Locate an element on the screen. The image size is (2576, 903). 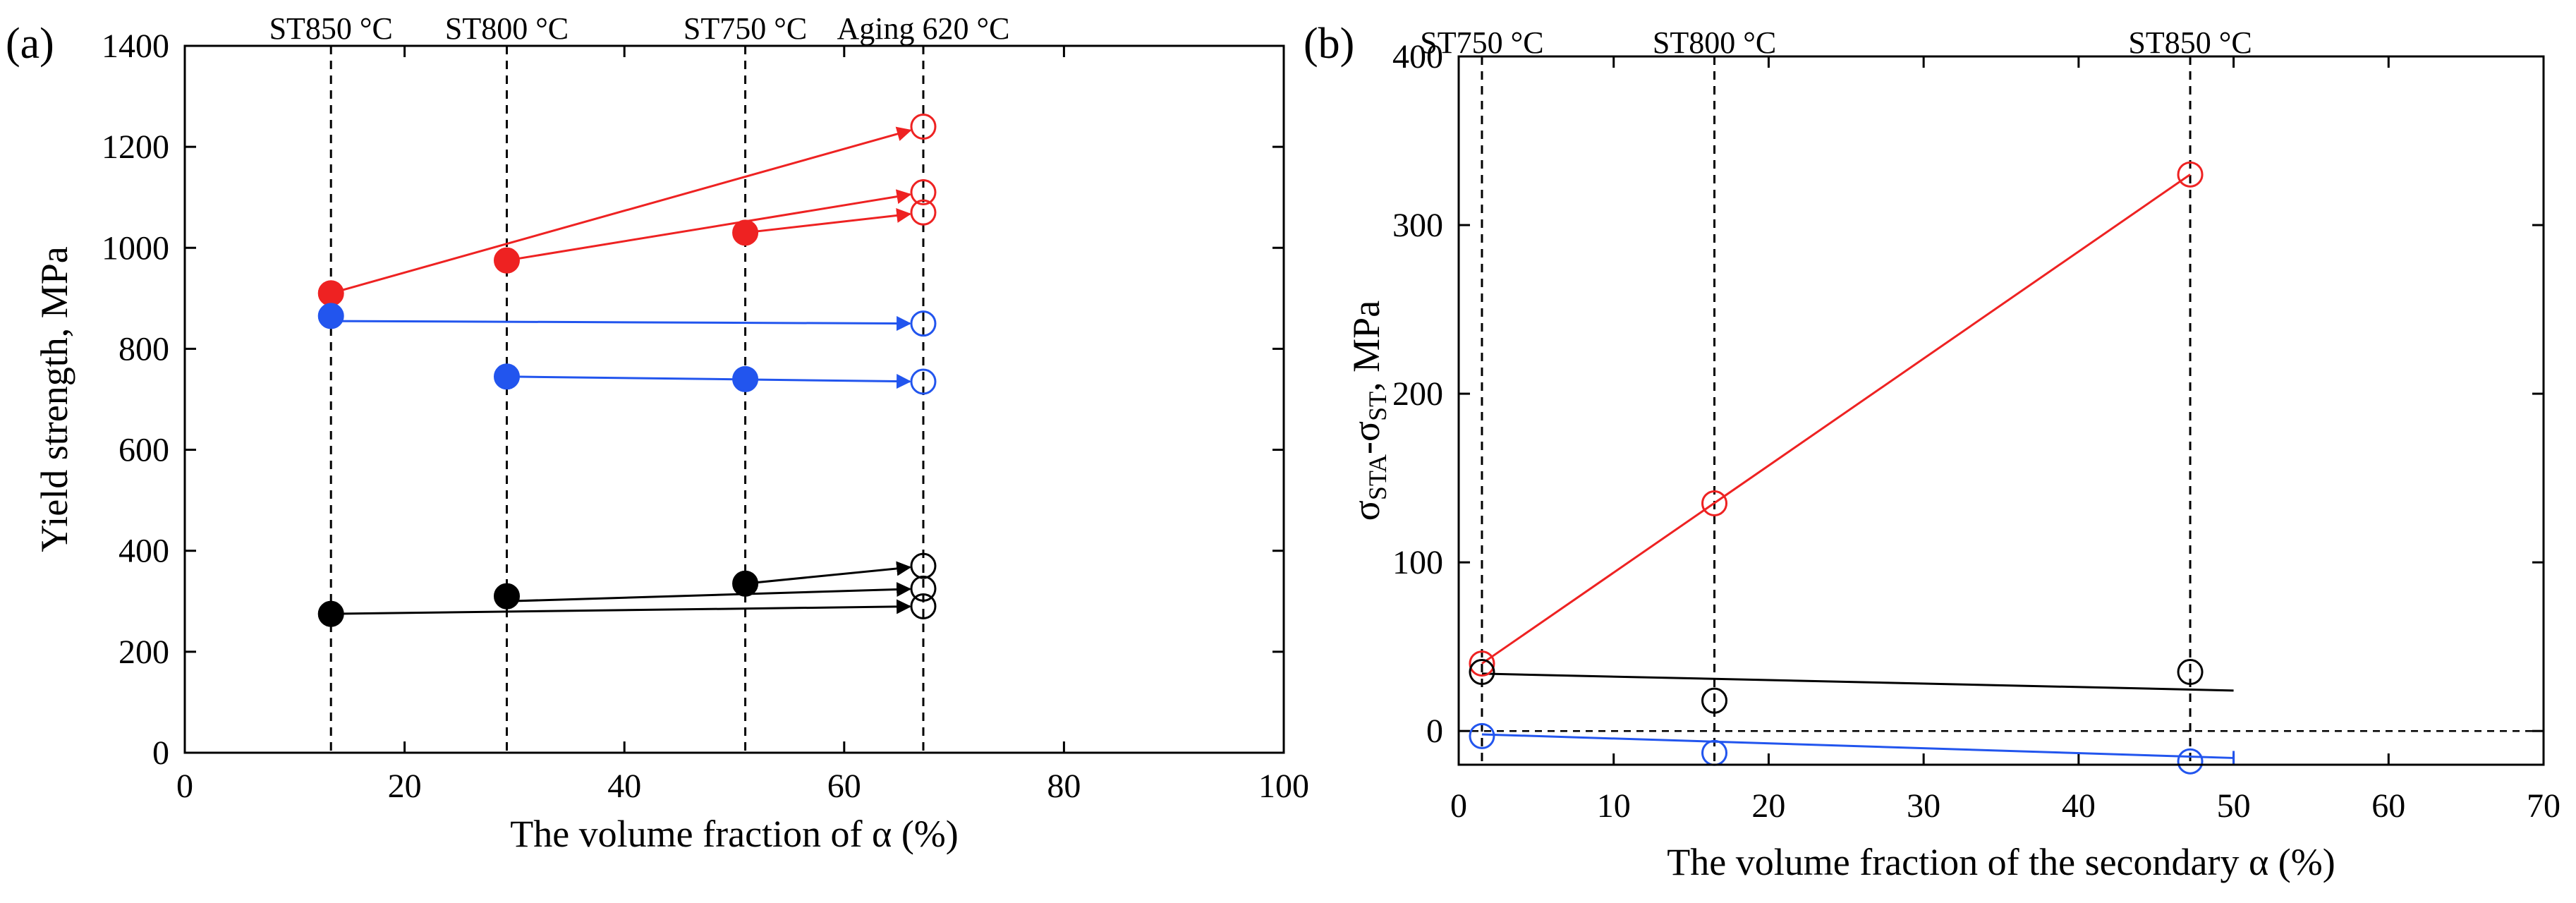
x-tick-label: 70 is located at coordinates (2543, 806).